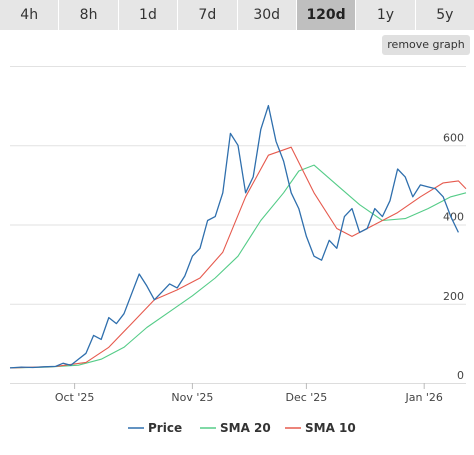 This screenshot has height=455, width=474. I want to click on chart-legend: Price SMA 20 SMA 10, so click(242, 428).